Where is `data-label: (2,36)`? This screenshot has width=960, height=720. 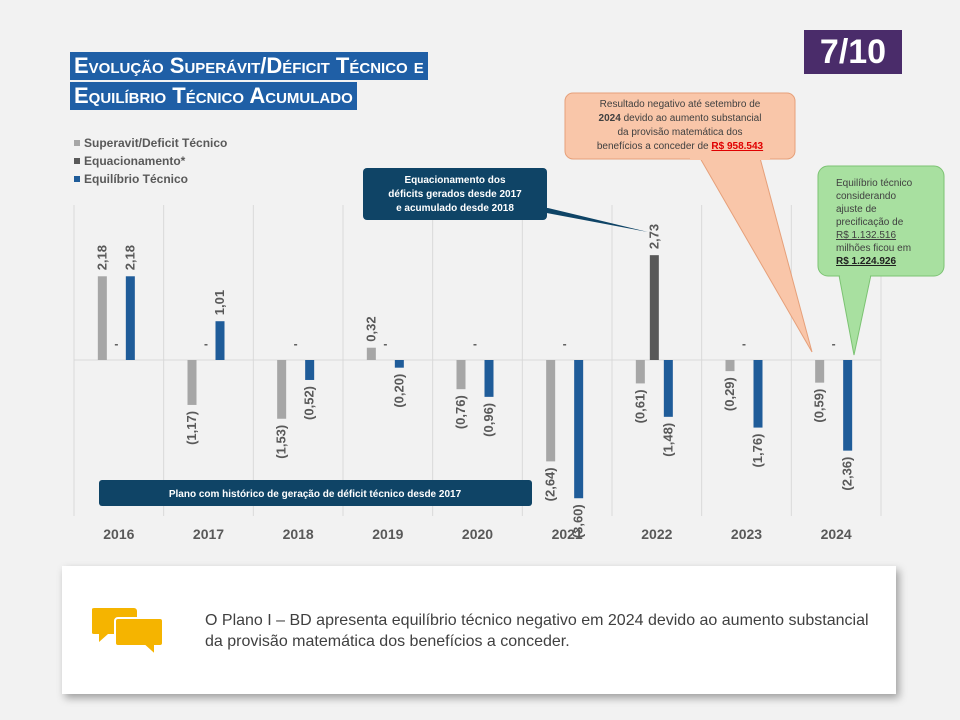
data-label: (2,36) is located at coordinates (847, 474).